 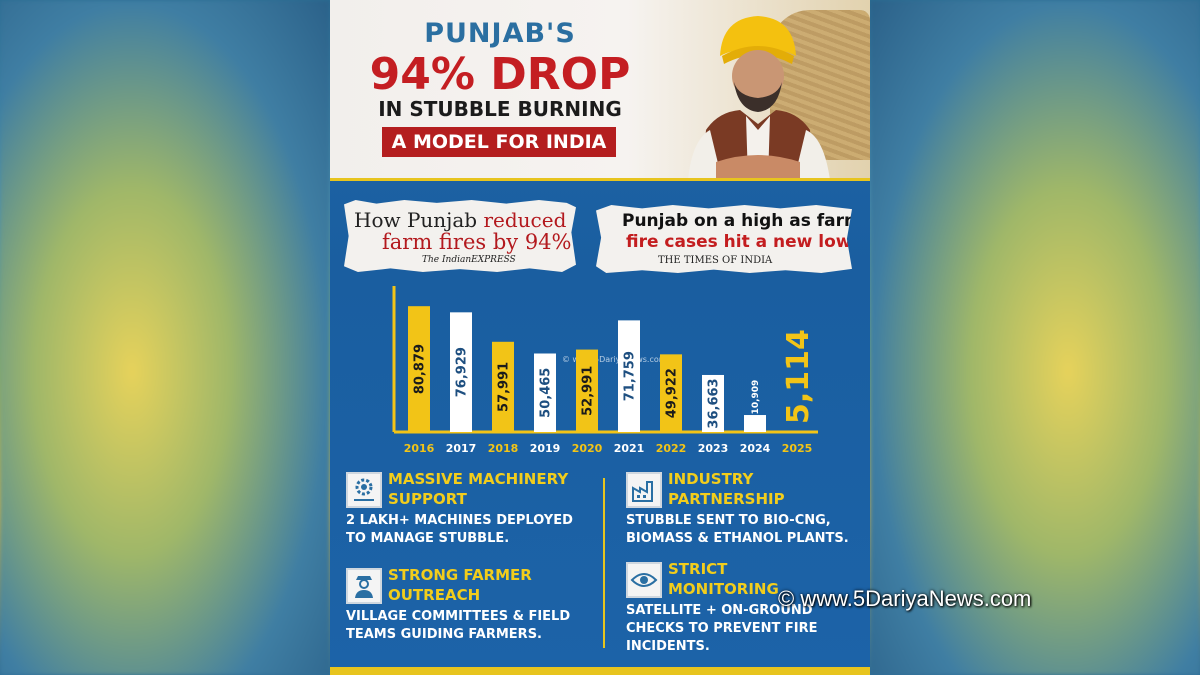 What do you see at coordinates (499, 142) in the screenshot?
I see `headline-banner: A MODEL FOR INDIA` at bounding box center [499, 142].